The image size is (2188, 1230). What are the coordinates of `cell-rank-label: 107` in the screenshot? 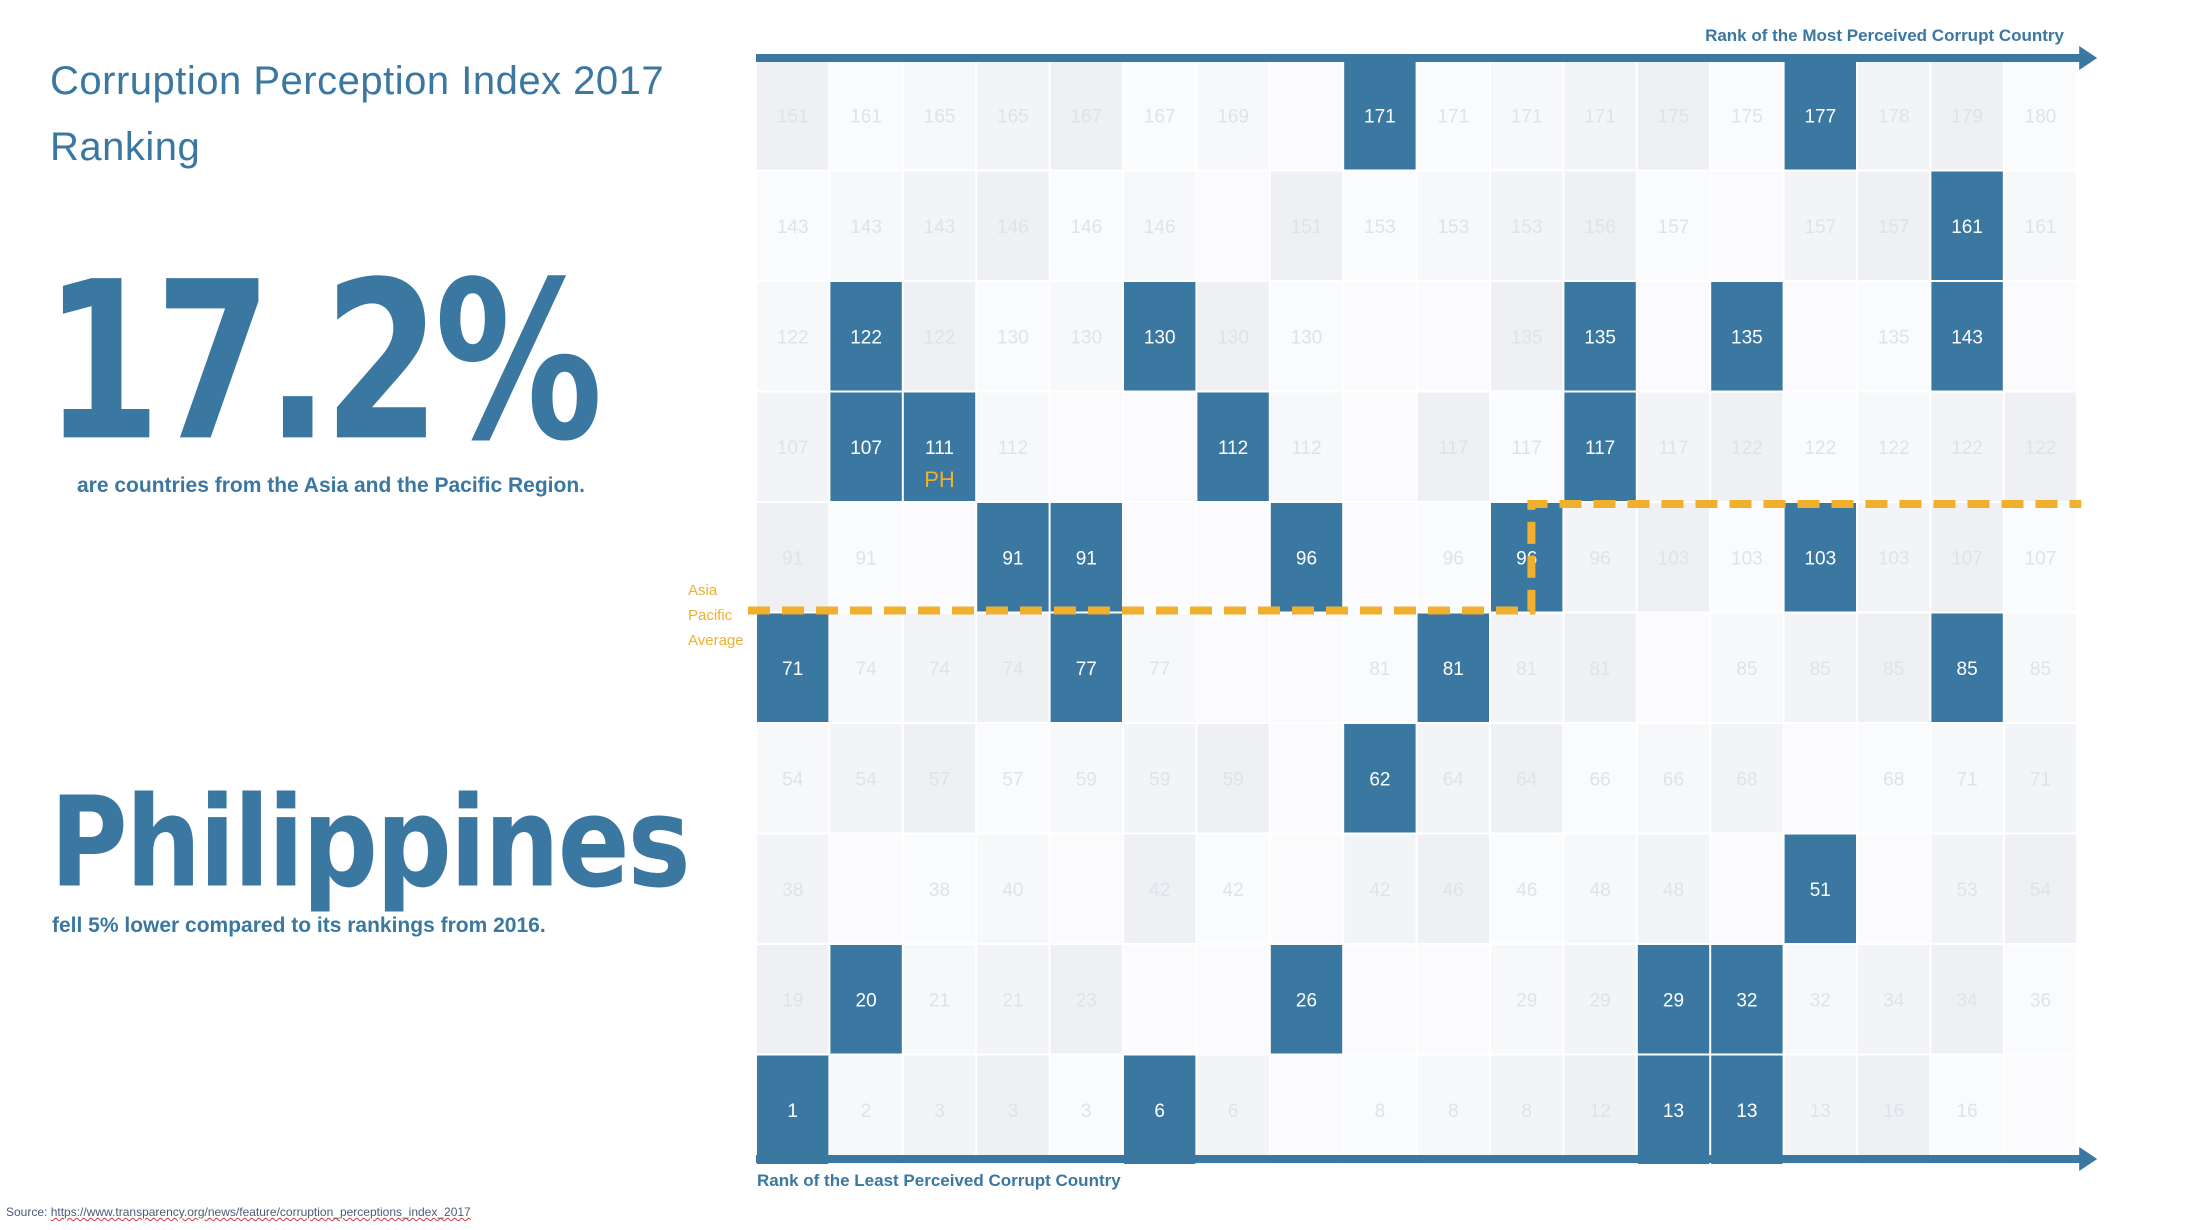 It's located at (2041, 558).